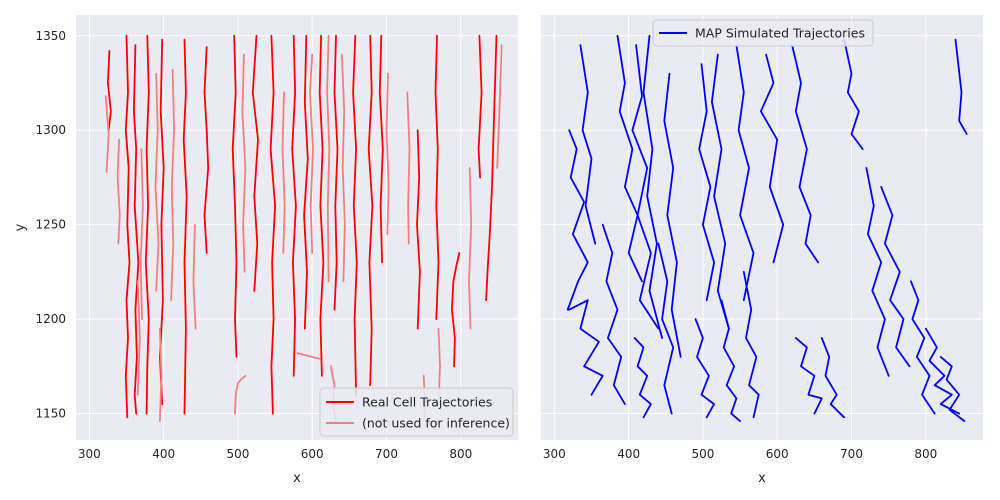  I want to click on right-legend: MAP Simulated Trajectories, so click(763, 33).